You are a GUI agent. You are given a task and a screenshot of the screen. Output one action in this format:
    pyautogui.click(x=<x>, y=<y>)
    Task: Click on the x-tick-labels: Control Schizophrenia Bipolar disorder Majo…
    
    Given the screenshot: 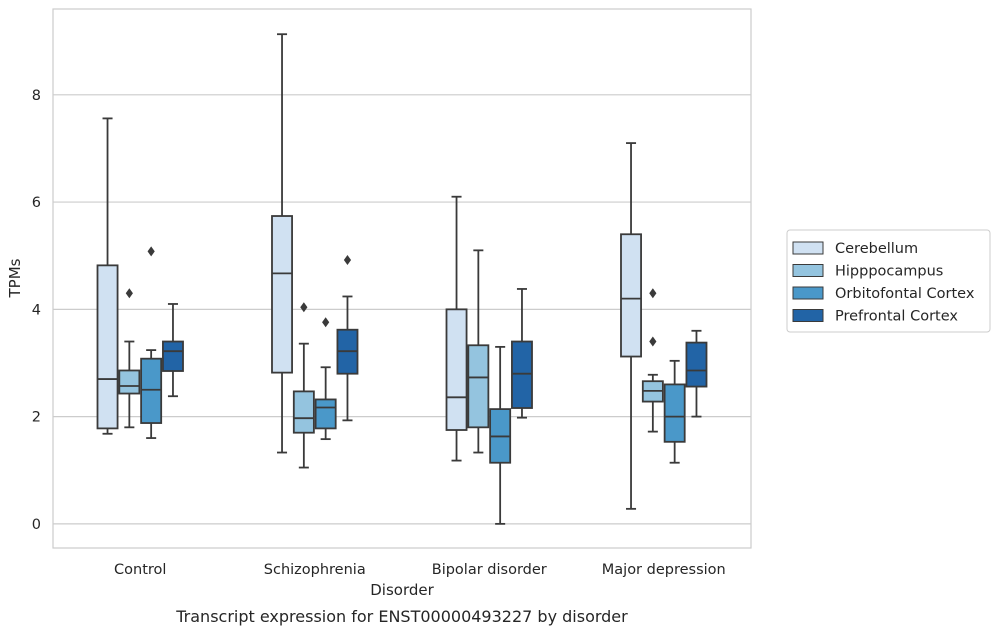 What is the action you would take?
    pyautogui.click(x=420, y=570)
    